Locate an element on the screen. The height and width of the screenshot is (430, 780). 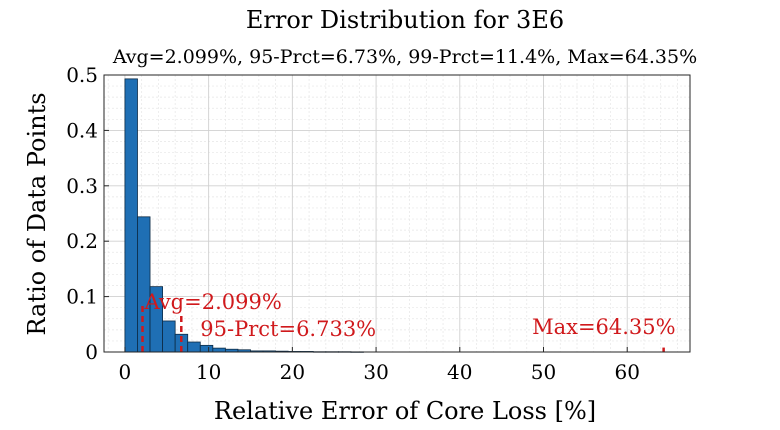
annotation-95prct-label: 95-Prct=6.733% is located at coordinates (288, 329).